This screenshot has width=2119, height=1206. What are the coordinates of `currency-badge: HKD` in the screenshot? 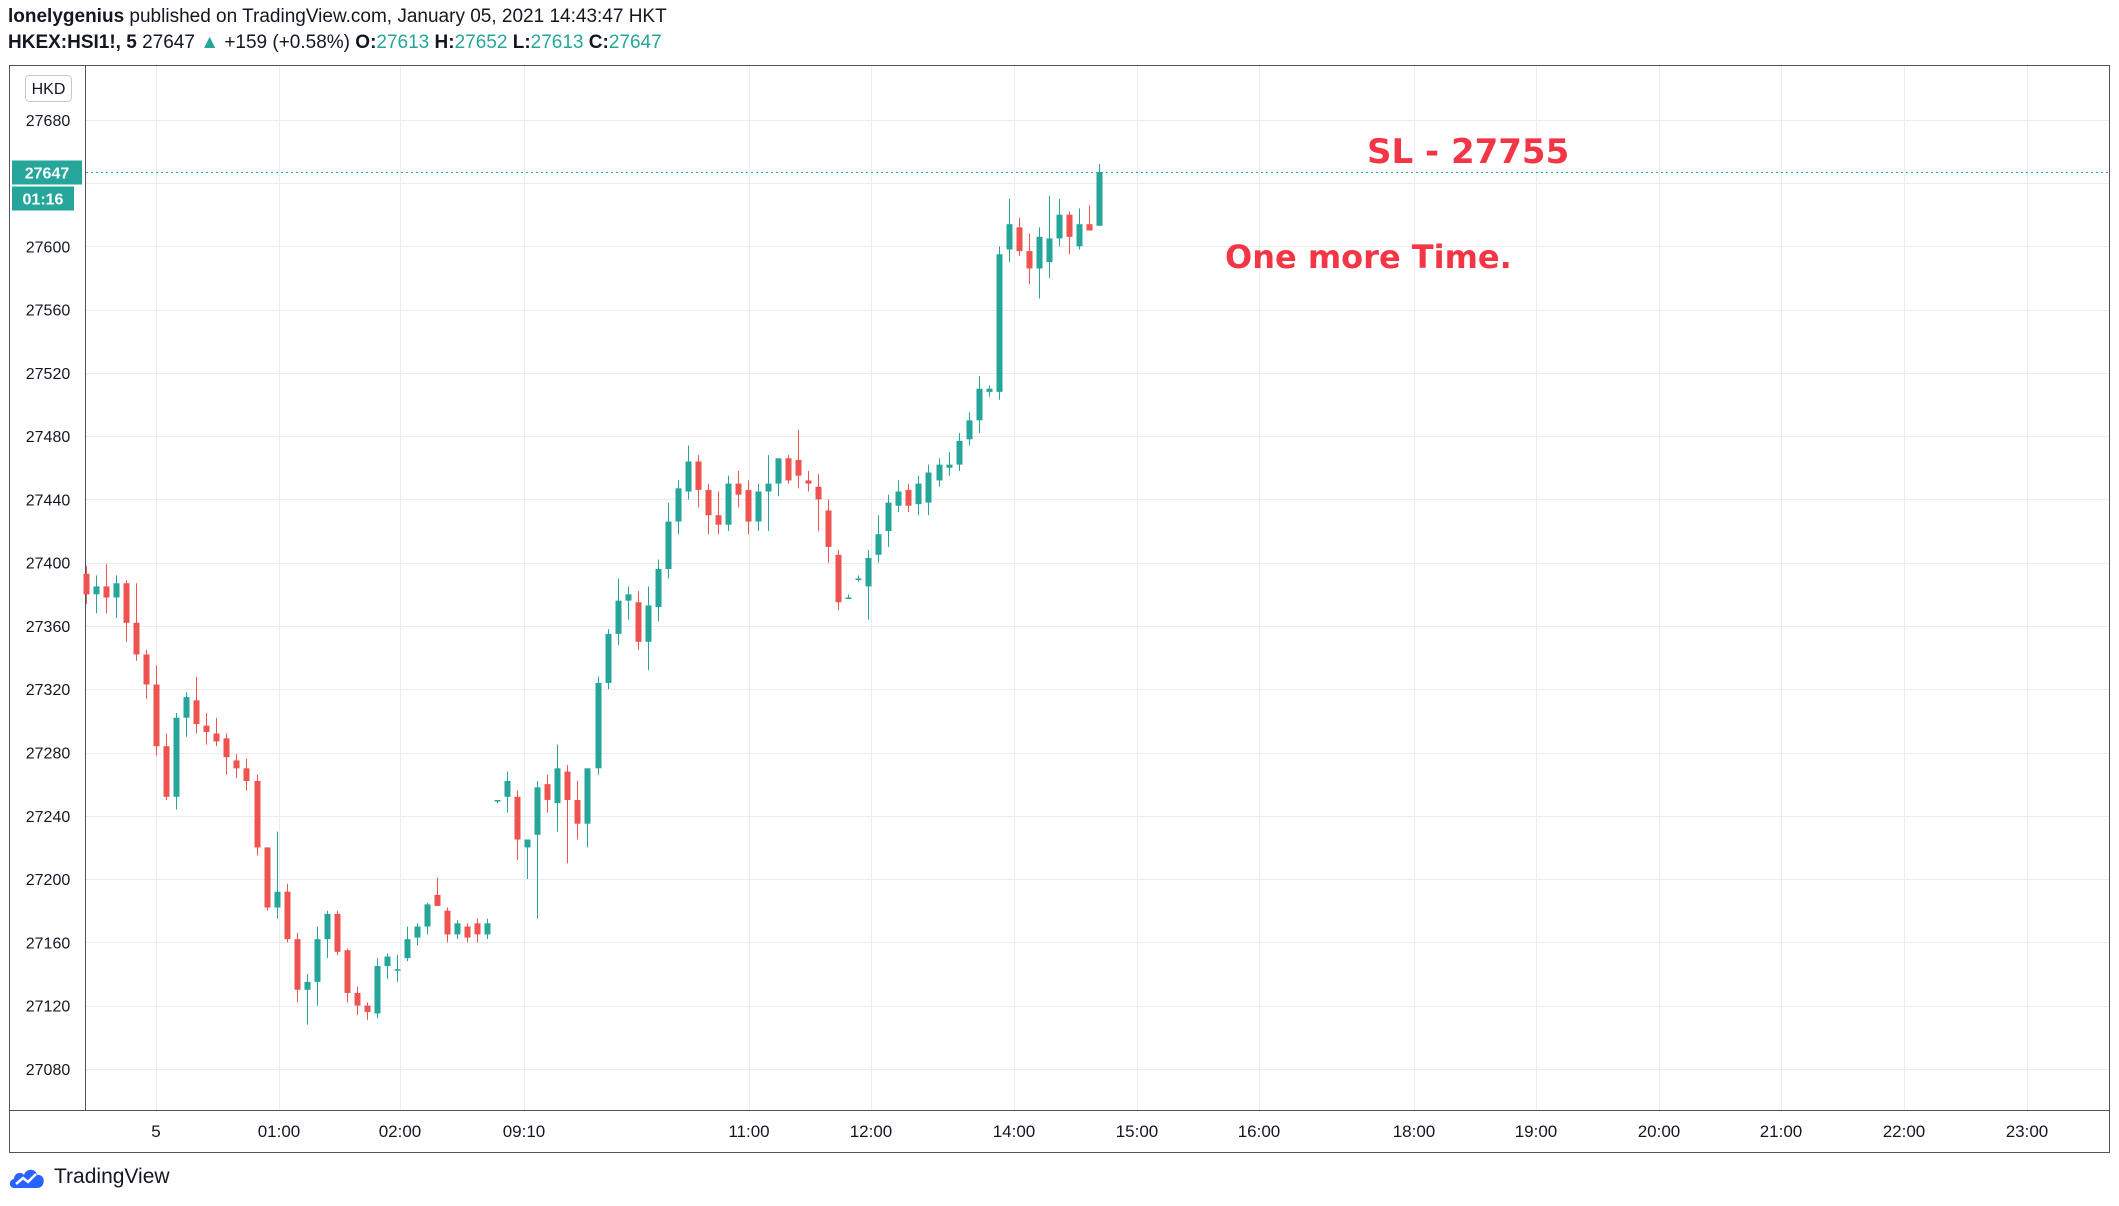 It's located at (48, 88).